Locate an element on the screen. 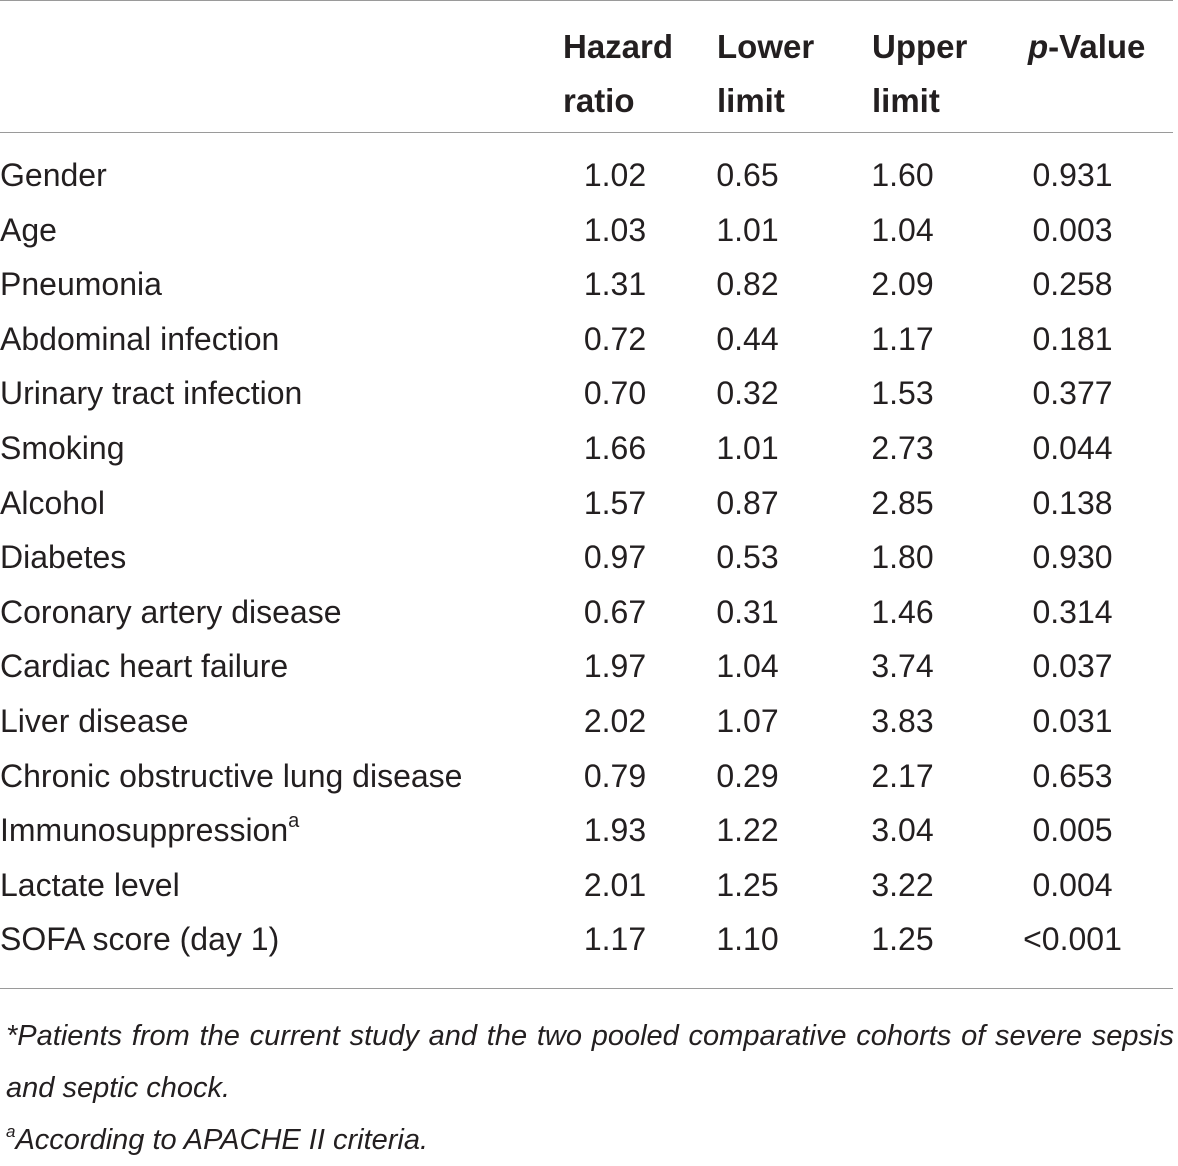  lower-limit-cell: 1.07 is located at coordinates (747, 721).